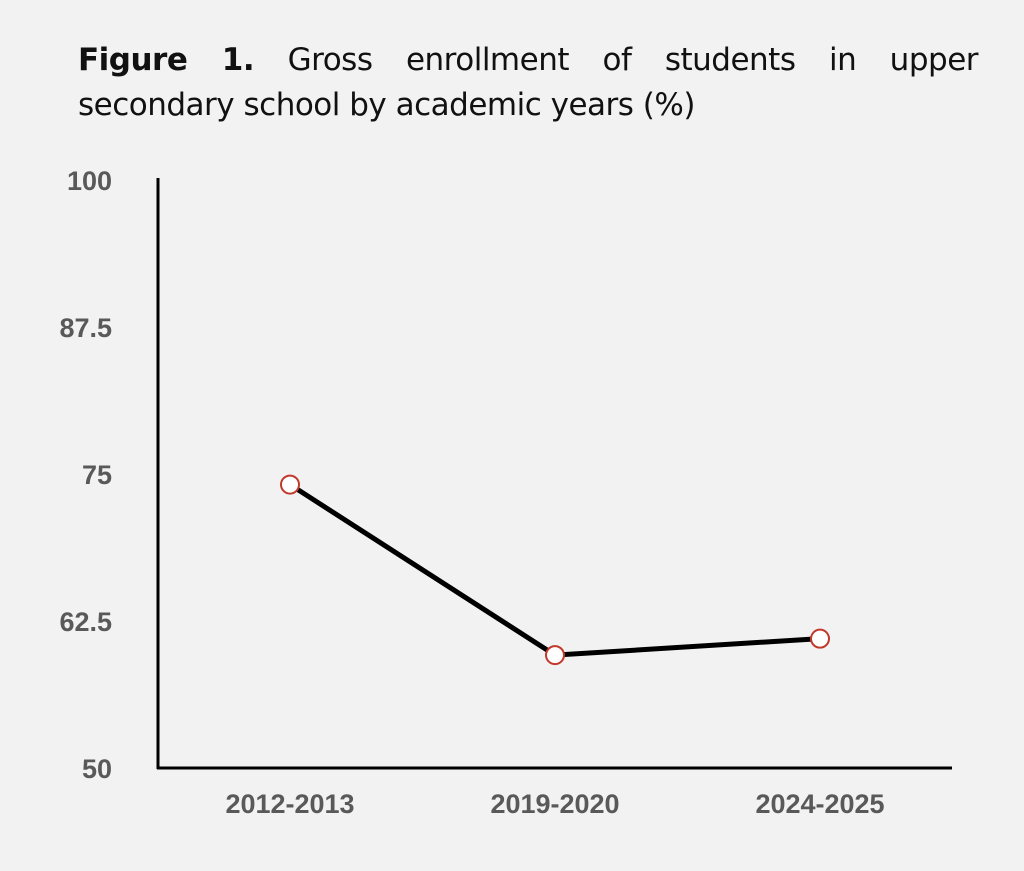 This screenshot has width=1024, height=871. What do you see at coordinates (97, 769) in the screenshot?
I see `y-tick-label: 50` at bounding box center [97, 769].